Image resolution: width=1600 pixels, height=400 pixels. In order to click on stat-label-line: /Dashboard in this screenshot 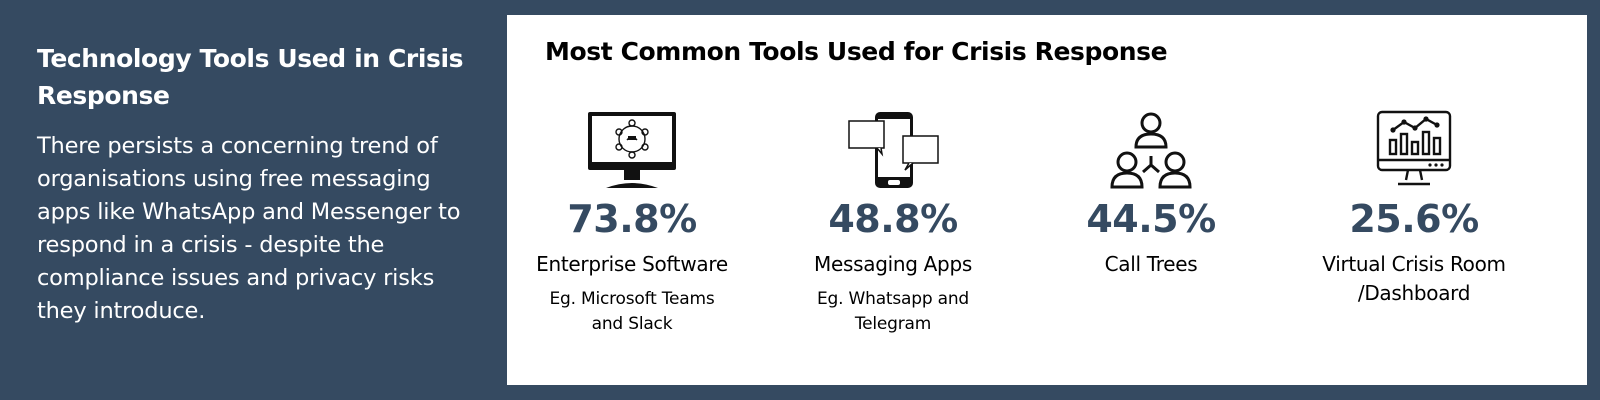, I will do `click(1414, 293)`.